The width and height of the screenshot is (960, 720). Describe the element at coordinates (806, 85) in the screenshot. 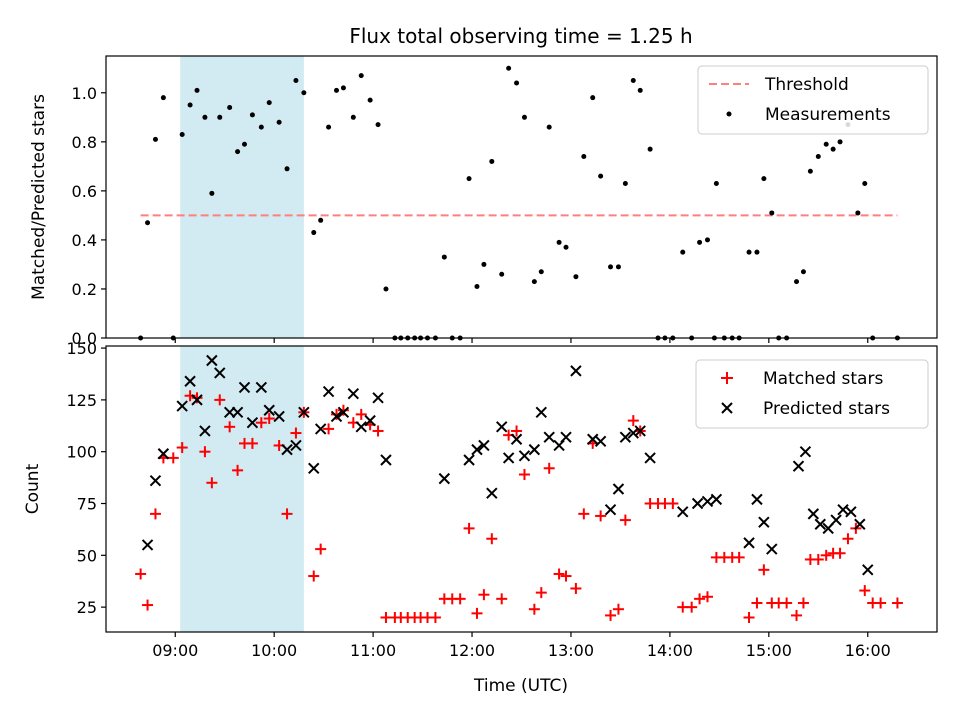

I see `threshold-legend-label: Threshold` at that location.